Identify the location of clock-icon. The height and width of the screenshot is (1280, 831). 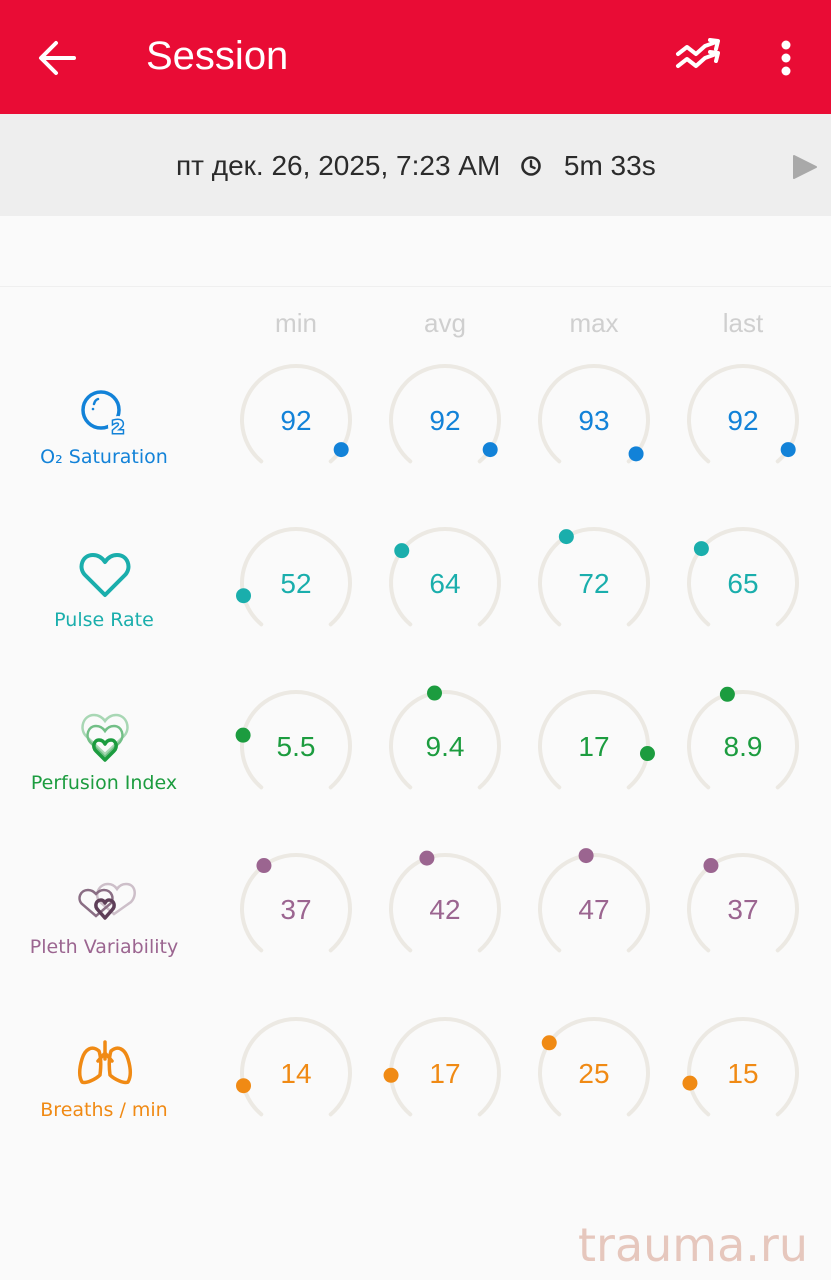
(531, 166).